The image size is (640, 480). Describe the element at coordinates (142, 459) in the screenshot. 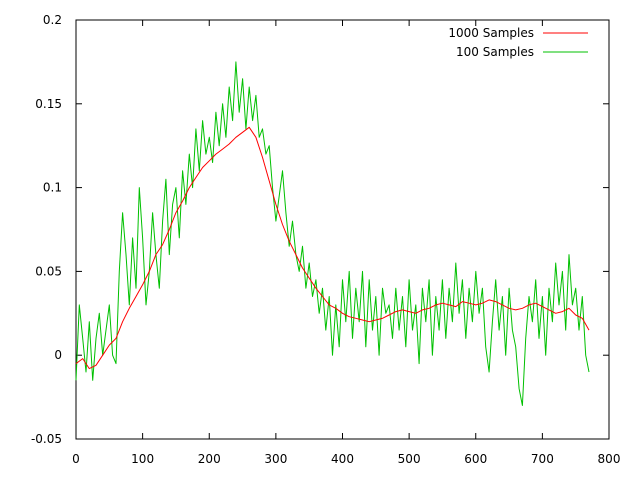

I see `x-tick-label: 100` at that location.